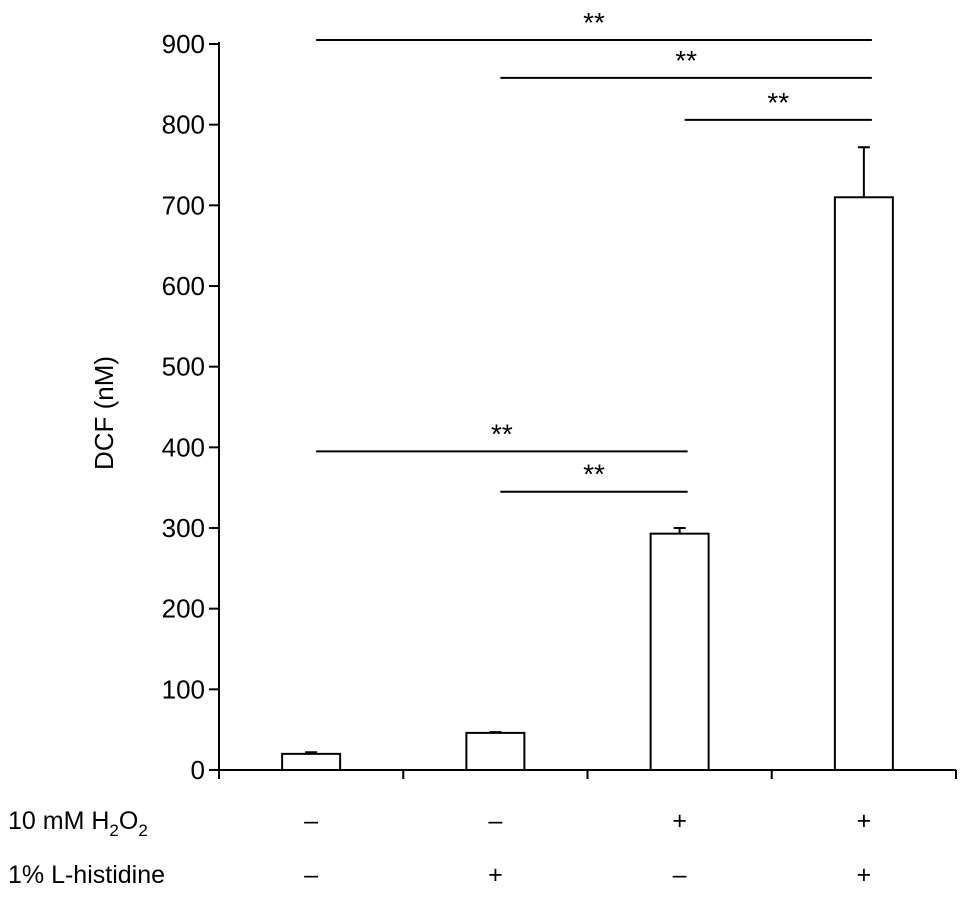 The image size is (969, 897). I want to click on condition-label-h2o2: 10 mM H2O2, so click(78, 823).